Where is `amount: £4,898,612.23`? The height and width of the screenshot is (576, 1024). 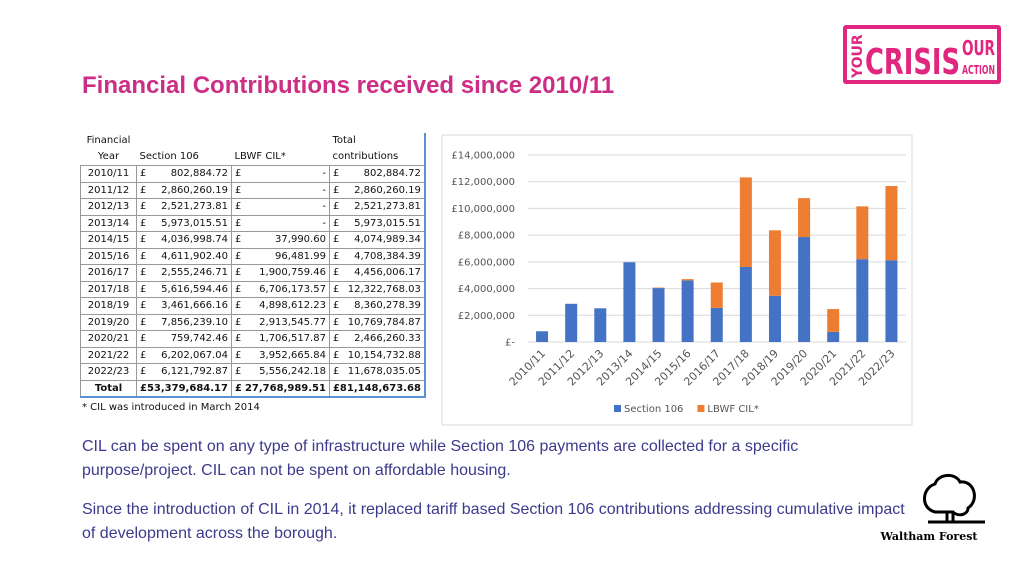 amount: £4,898,612.23 is located at coordinates (280, 305).